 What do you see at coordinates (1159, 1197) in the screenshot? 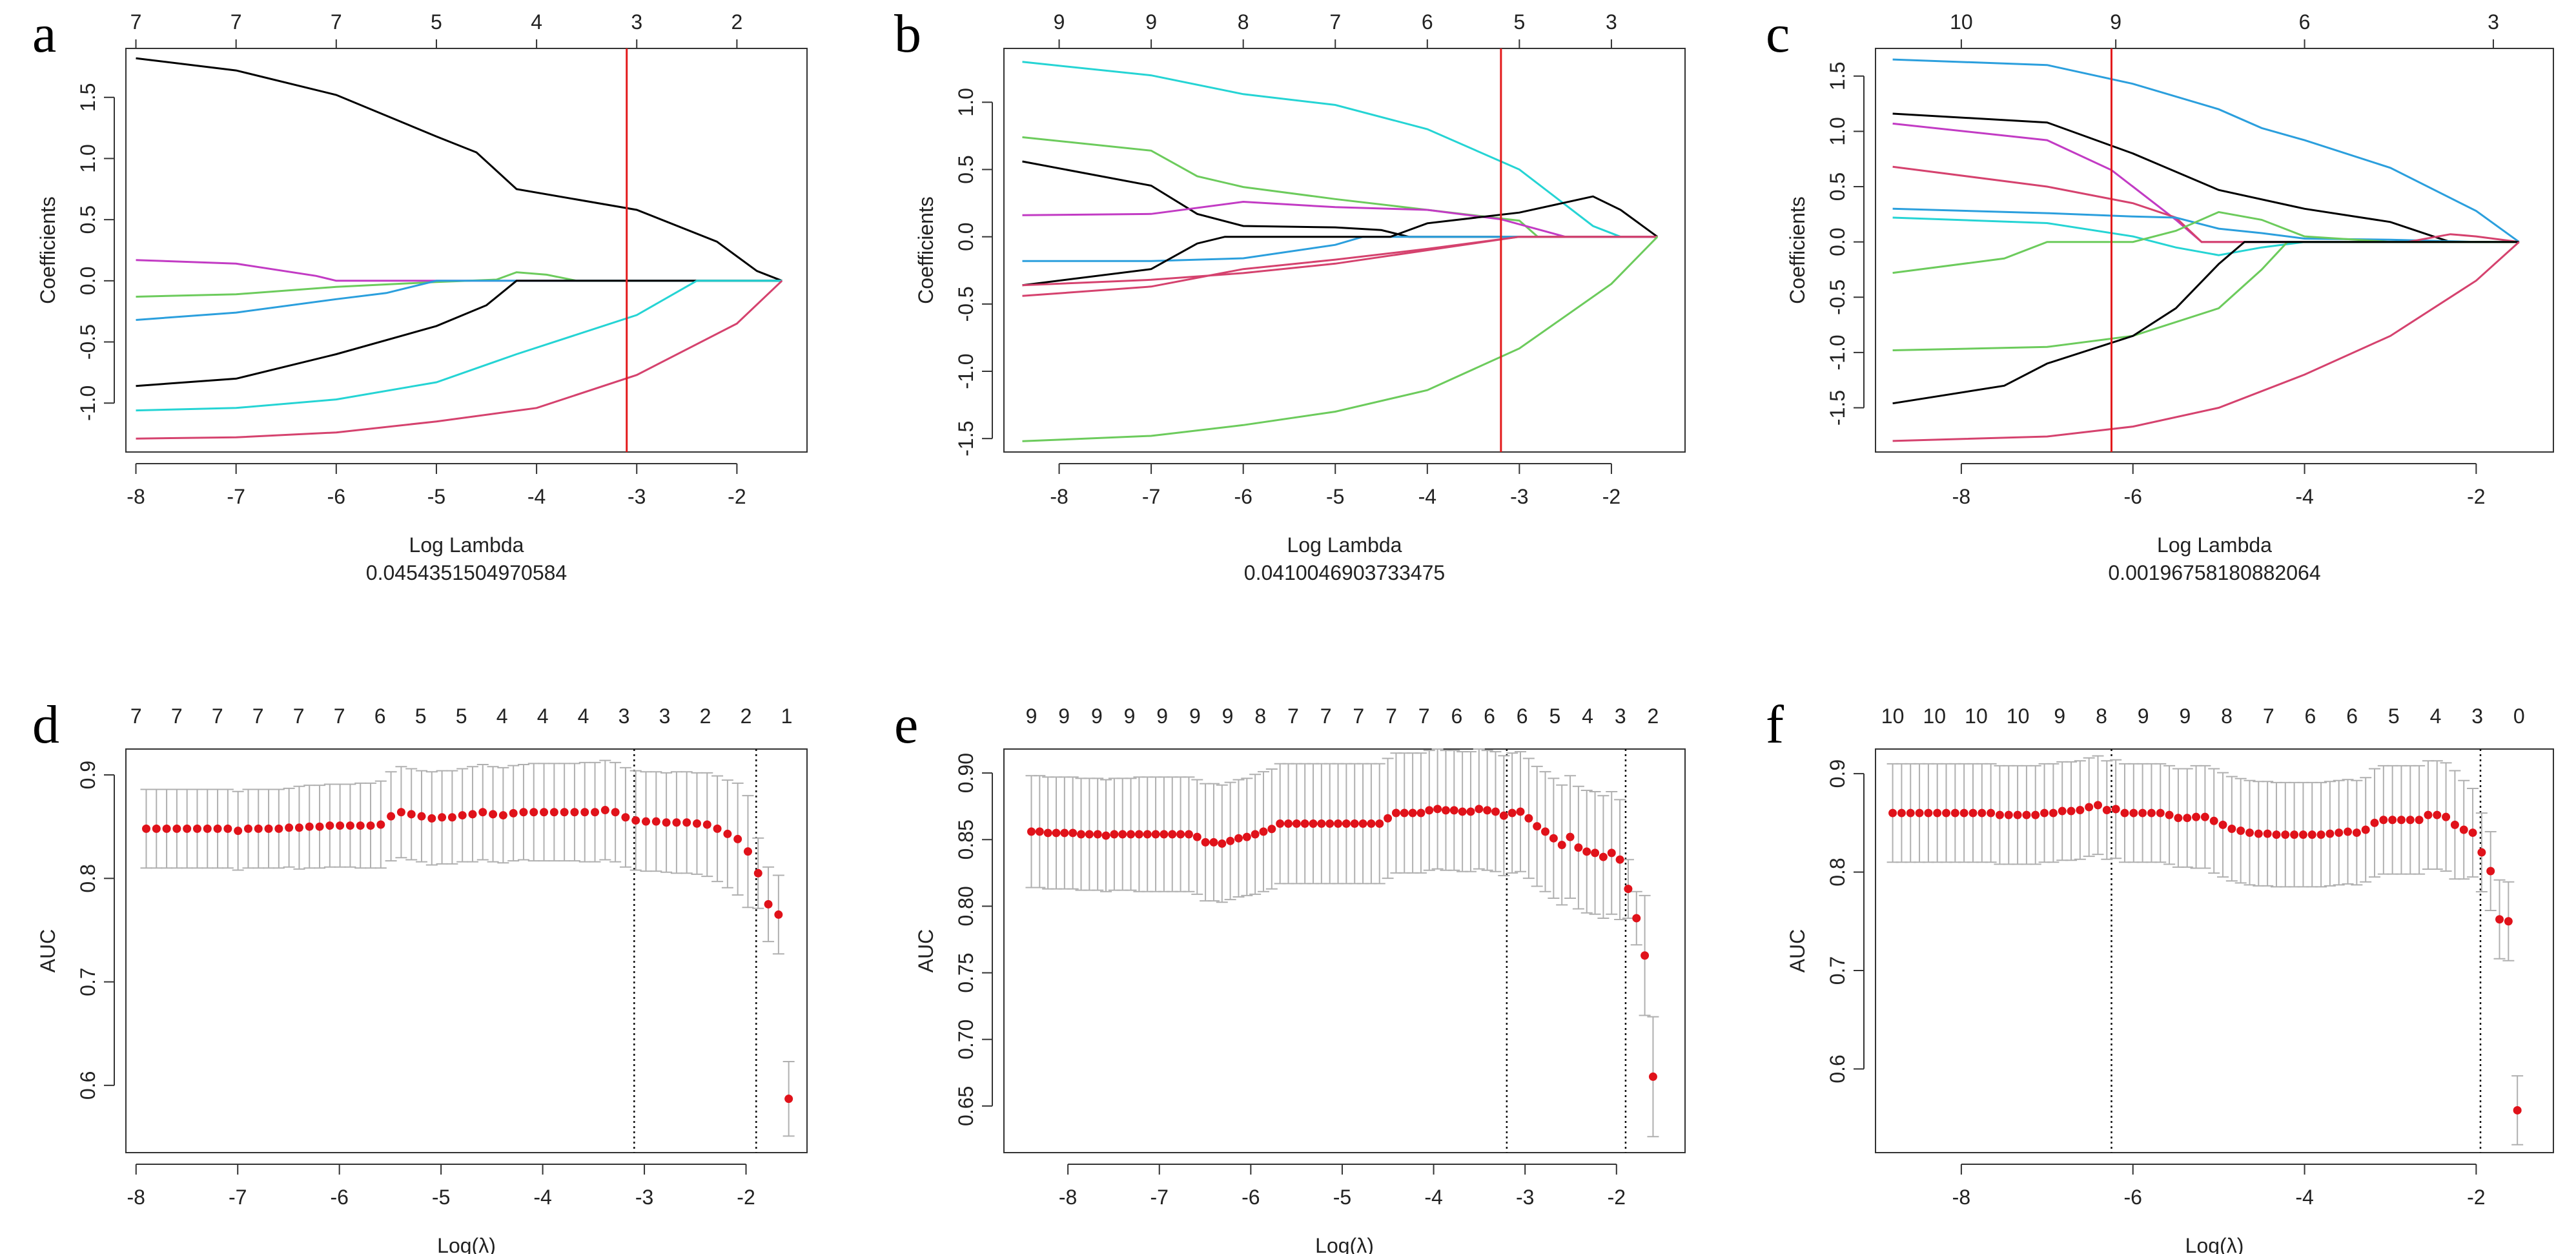
I see `x-tick-label: -7` at bounding box center [1159, 1197].